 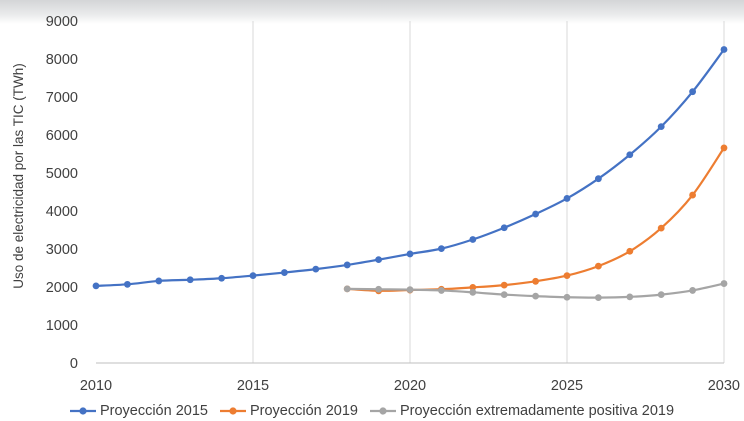 I want to click on y-tick-label: 5000, so click(x=62, y=174).